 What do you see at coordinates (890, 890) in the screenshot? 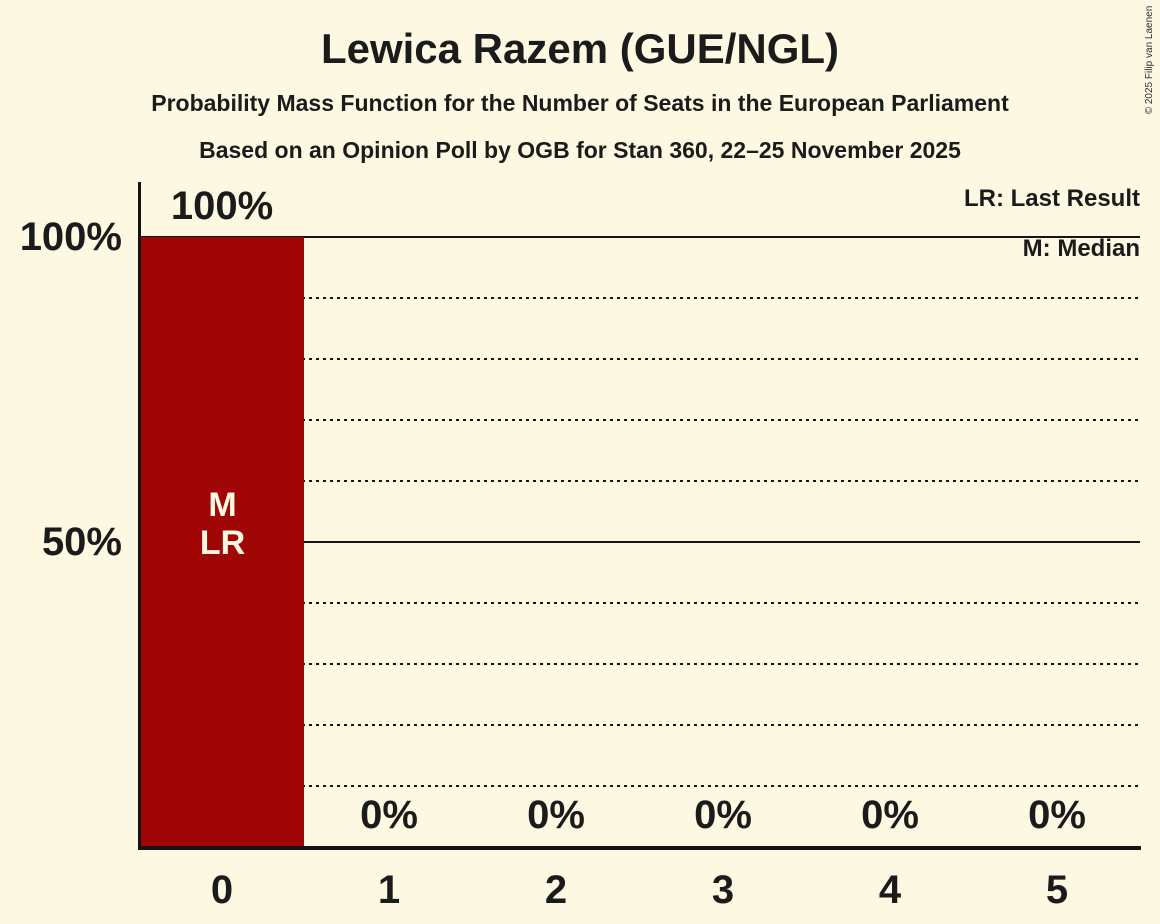
I see `x-tick-4: 4` at bounding box center [890, 890].